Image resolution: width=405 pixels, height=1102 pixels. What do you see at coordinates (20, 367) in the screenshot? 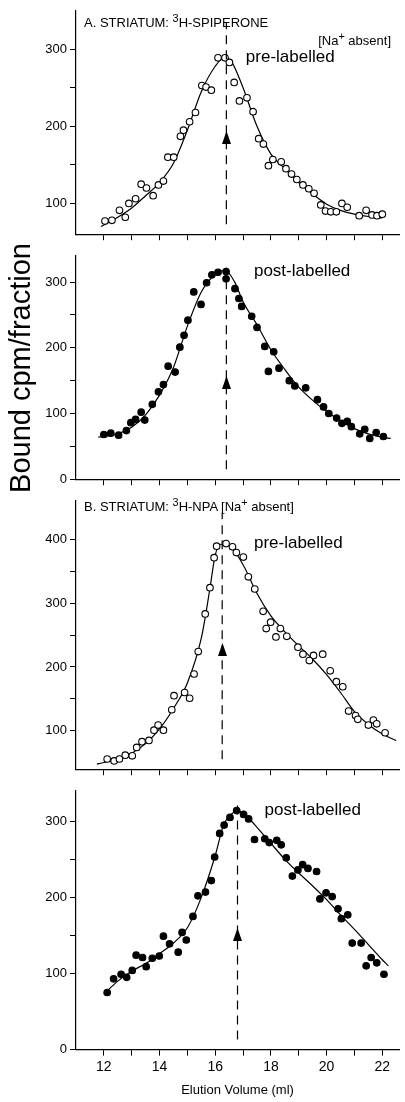
I see `y-axis-title: Bound cpm/fraction` at bounding box center [20, 367].